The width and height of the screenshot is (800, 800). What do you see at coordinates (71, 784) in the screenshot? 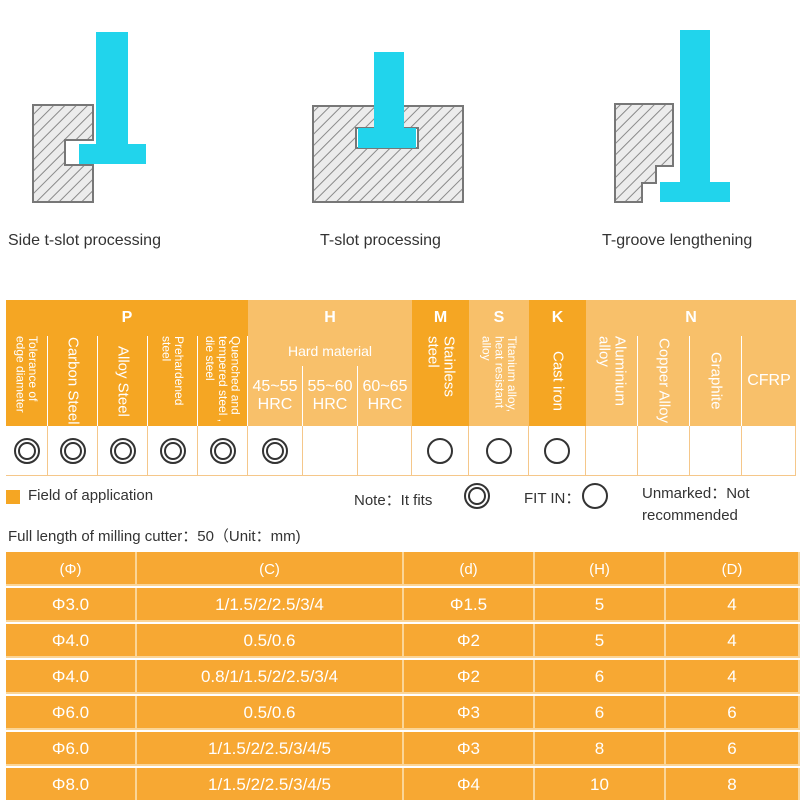
I see `spec-cell: Φ8.0` at bounding box center [71, 784].